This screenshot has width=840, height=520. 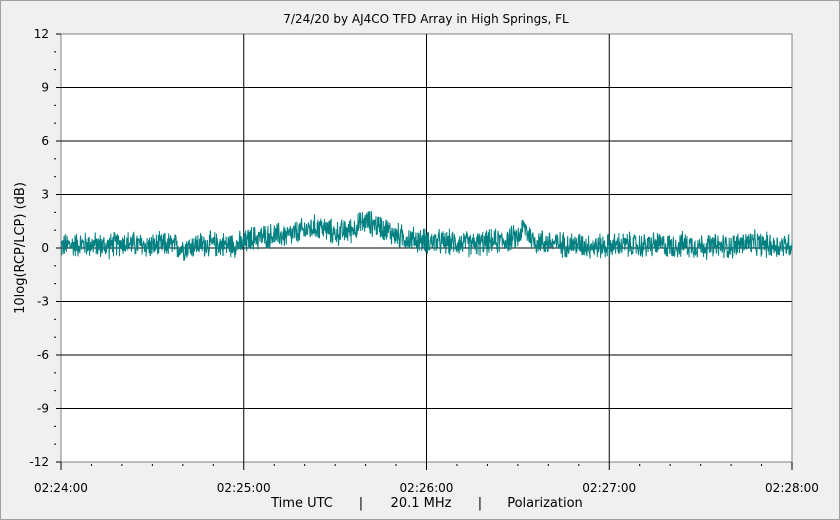 What do you see at coordinates (421, 503) in the screenshot?
I see `x-axis-label-part: 20.1 MHz` at bounding box center [421, 503].